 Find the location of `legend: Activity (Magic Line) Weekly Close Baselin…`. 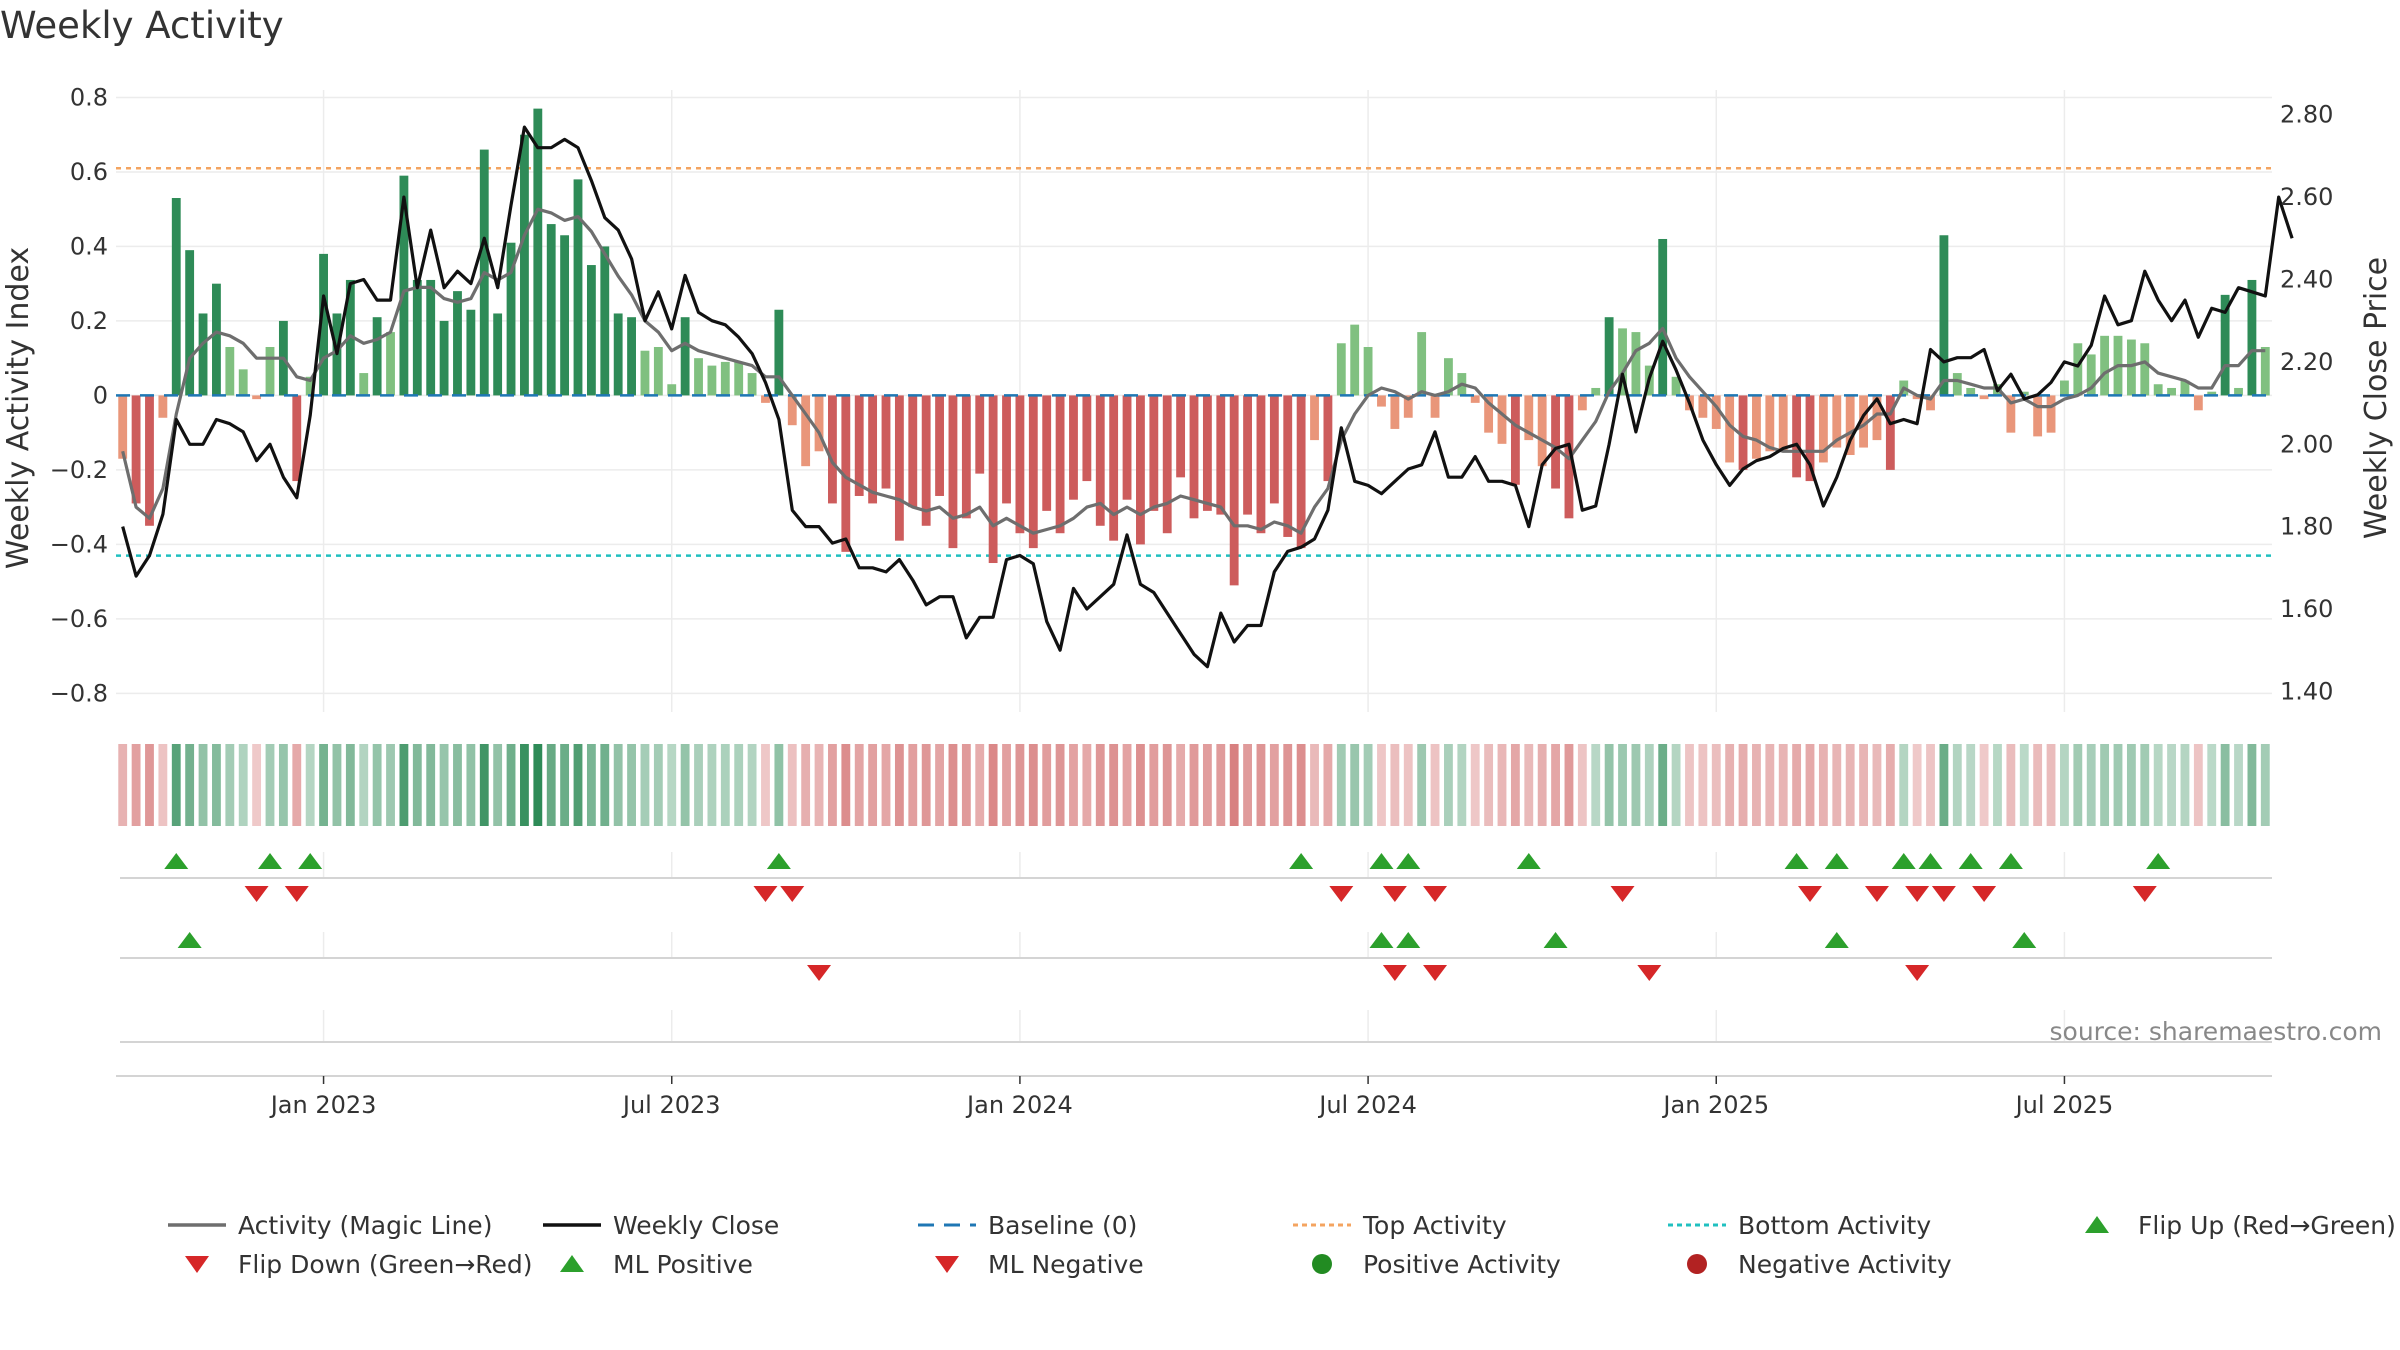

legend: Activity (Magic Line) Weekly Close Baselin… is located at coordinates (1282, 1245).